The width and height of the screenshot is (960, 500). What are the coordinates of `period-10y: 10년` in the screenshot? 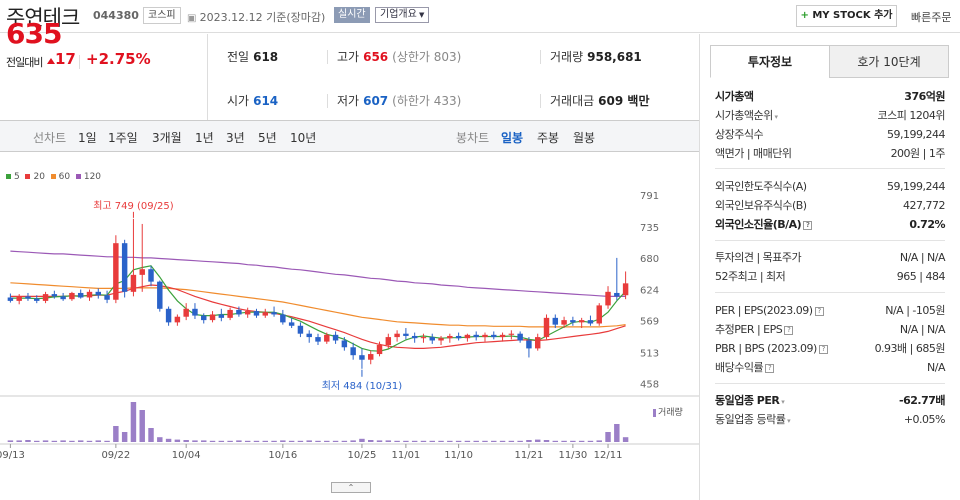 It's located at (303, 138).